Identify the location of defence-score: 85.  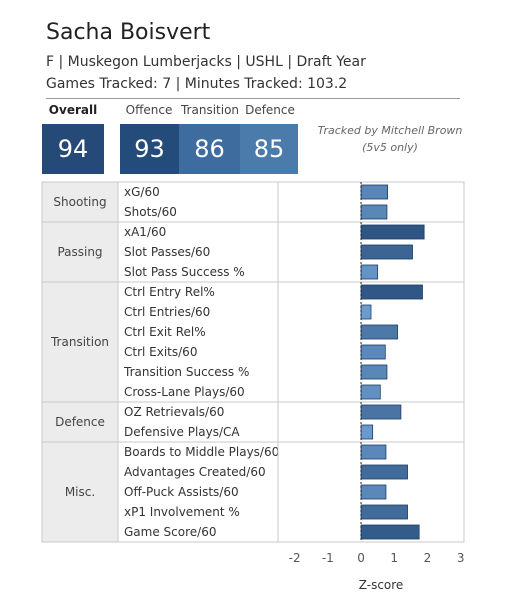
(269, 149).